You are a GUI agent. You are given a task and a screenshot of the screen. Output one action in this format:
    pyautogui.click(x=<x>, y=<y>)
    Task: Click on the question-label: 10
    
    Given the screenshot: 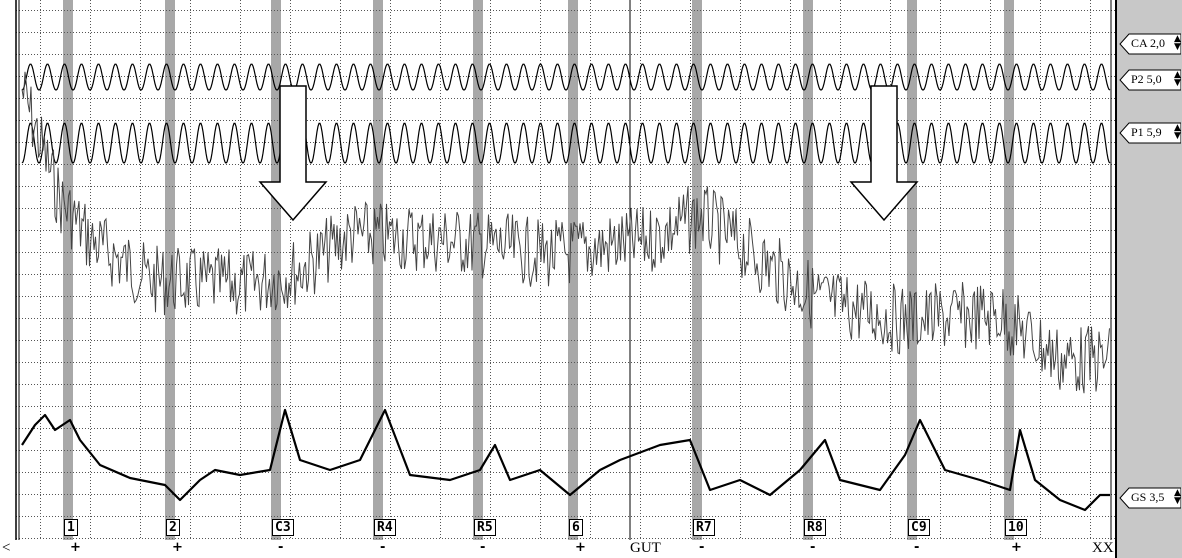 What is the action you would take?
    pyautogui.click(x=1016, y=527)
    